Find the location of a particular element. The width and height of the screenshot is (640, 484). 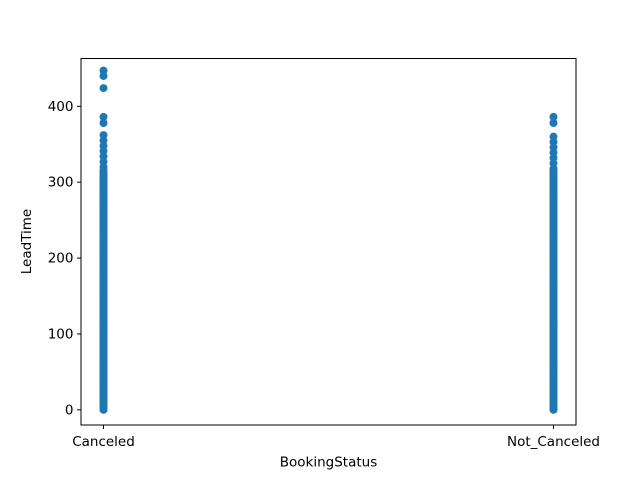

y-tick-label: 0 is located at coordinates (69, 410).